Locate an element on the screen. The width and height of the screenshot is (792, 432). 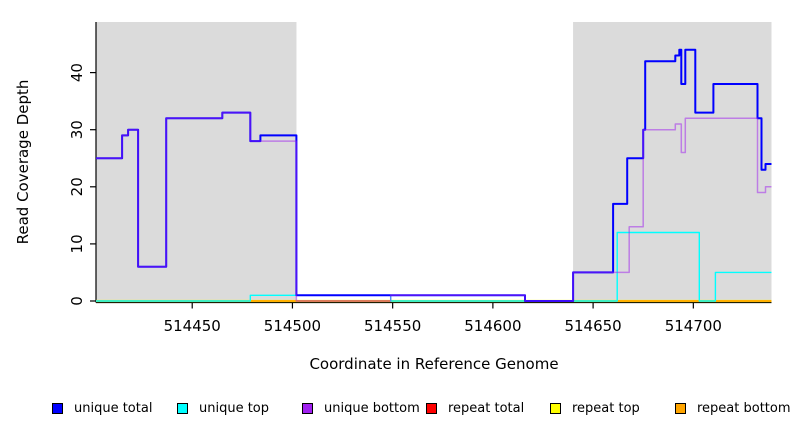
x-axis-title: Coordinate in Reference Genome is located at coordinates (434, 364).